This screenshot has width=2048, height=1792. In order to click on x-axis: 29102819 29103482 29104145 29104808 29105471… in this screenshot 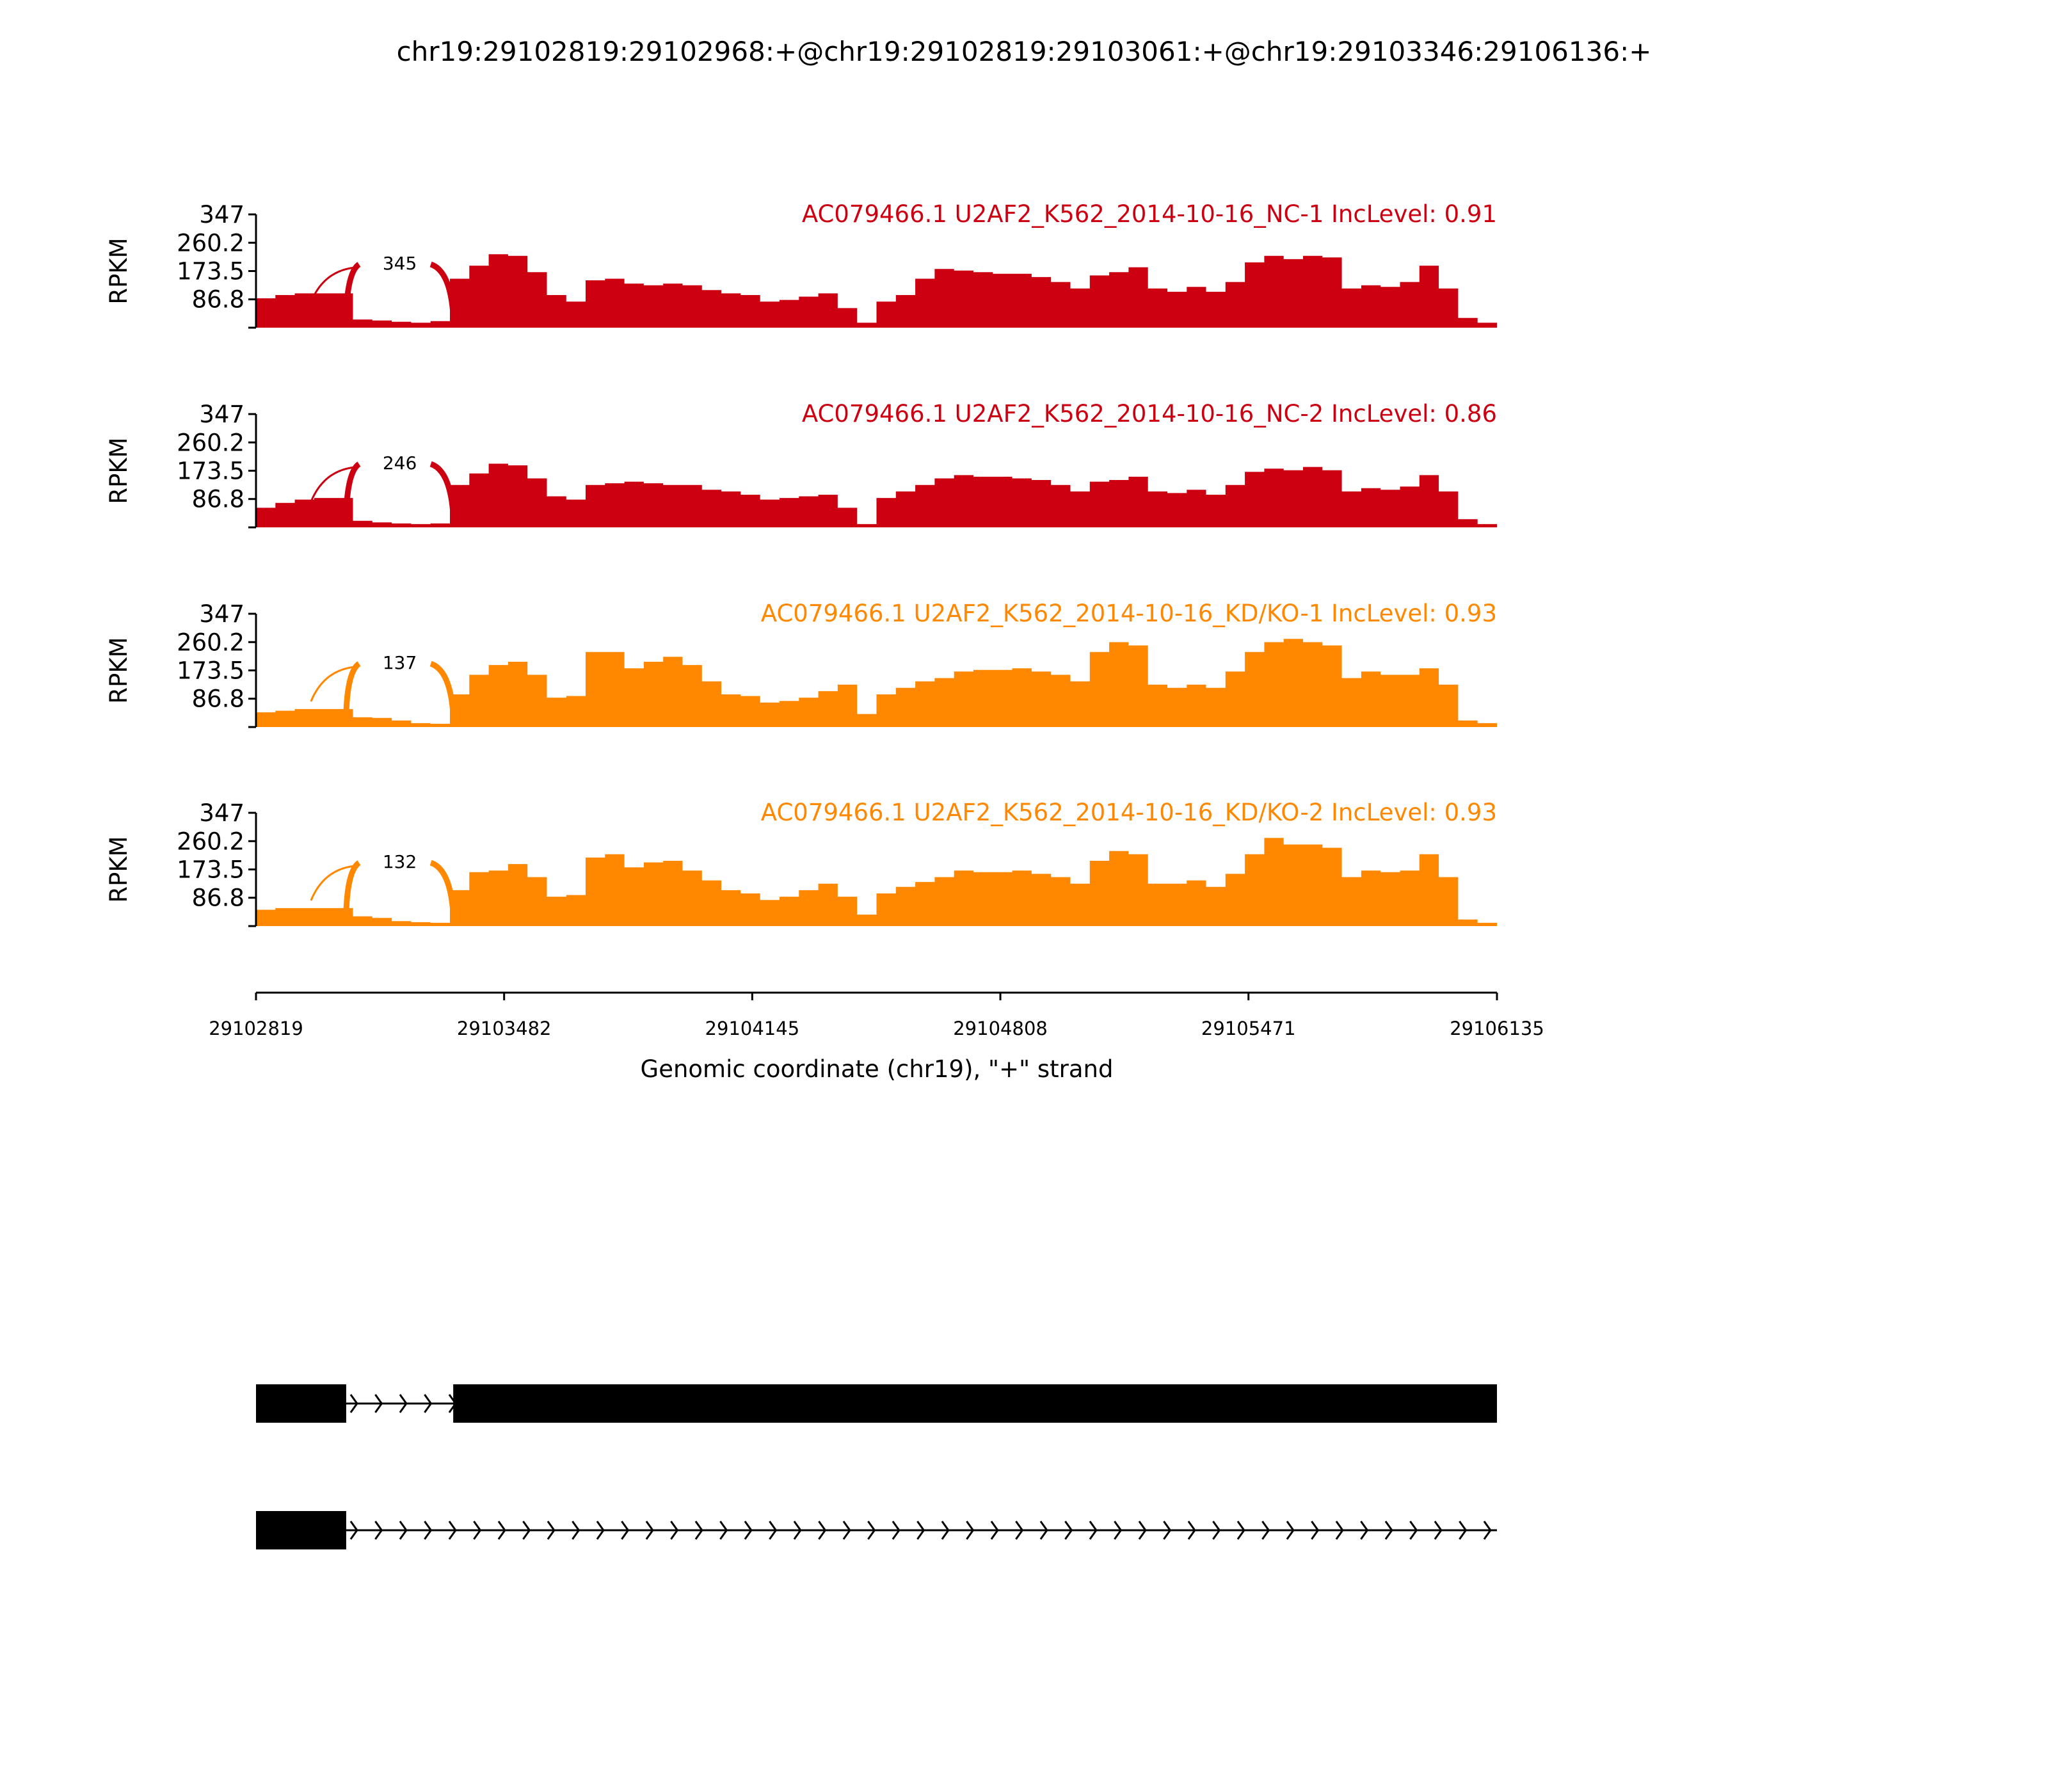, I will do `click(876, 1015)`.